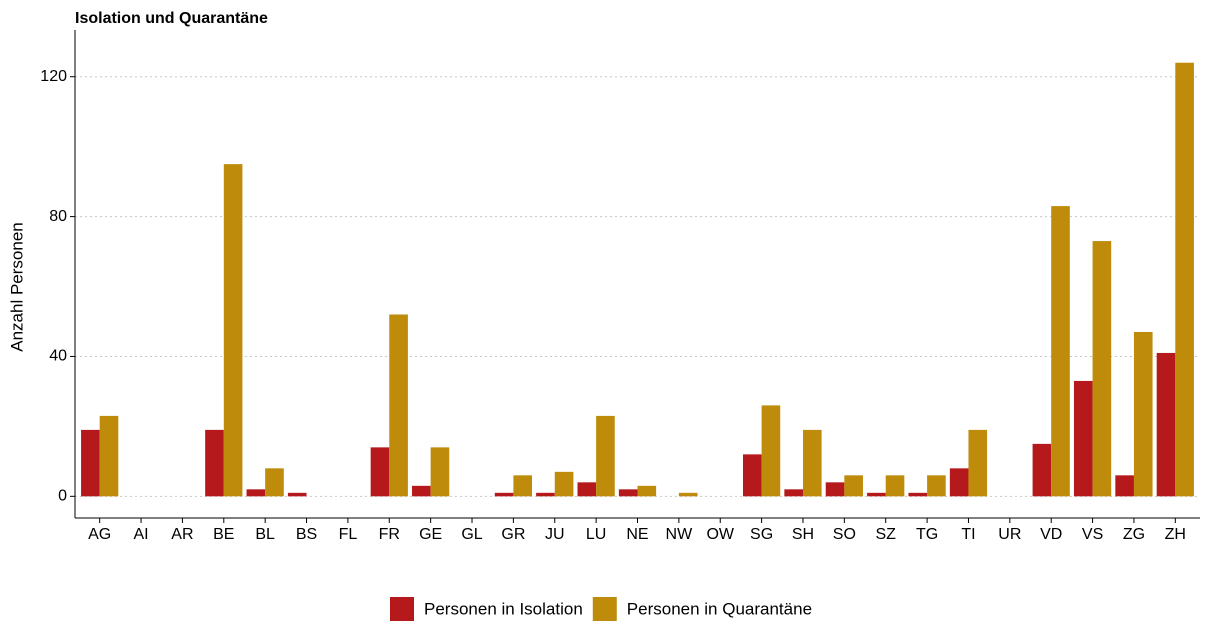  I want to click on y-tick-label: 120, so click(53, 76).